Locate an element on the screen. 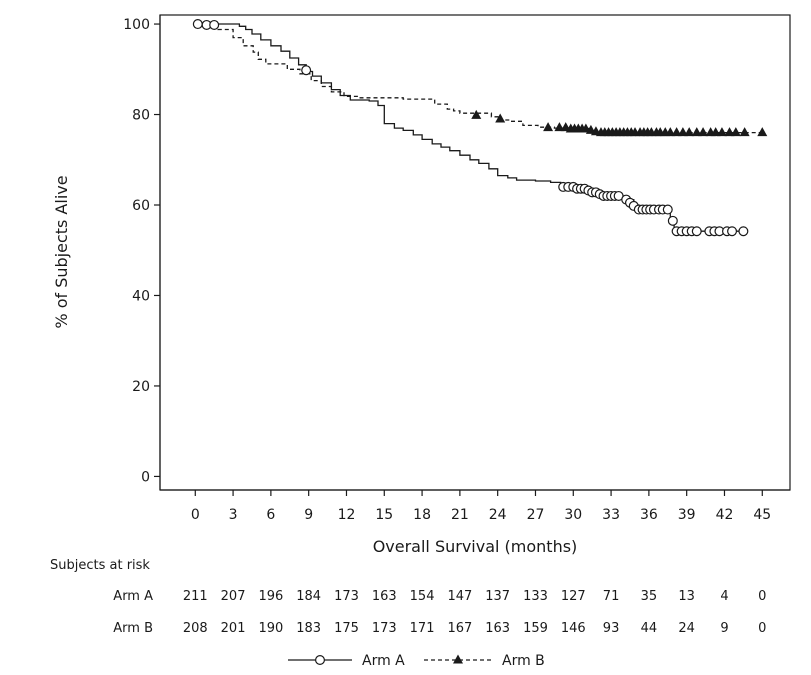 The width and height of the screenshot is (811, 675). x-tick-label: 15 is located at coordinates (384, 515).